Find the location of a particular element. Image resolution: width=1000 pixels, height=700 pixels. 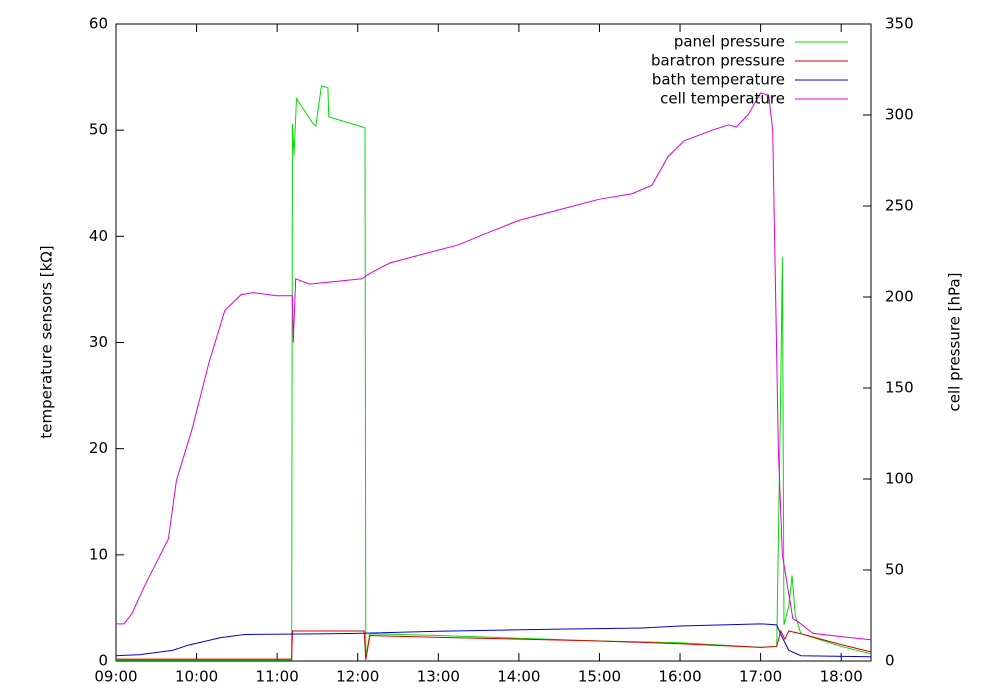

x-tick-label: 14:00 is located at coordinates (518, 677).